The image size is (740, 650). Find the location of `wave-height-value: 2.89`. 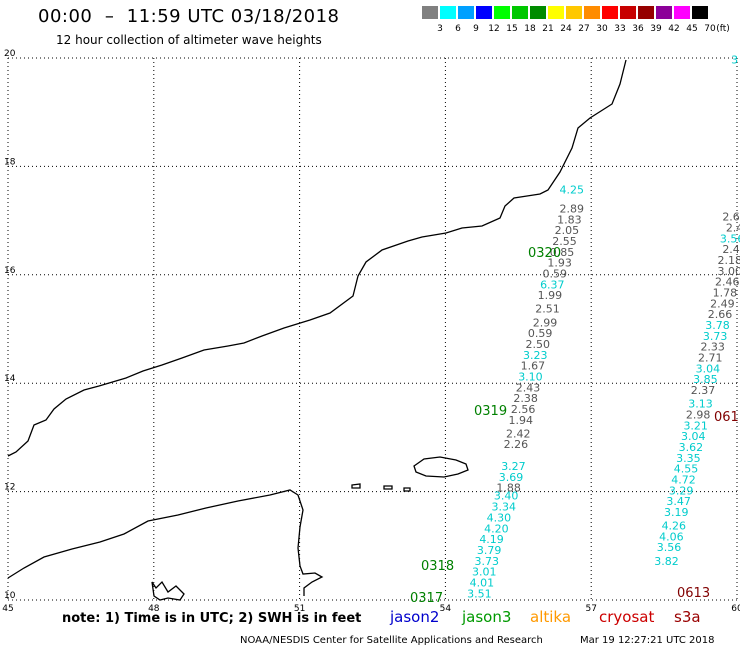

wave-height-value: 2.89 is located at coordinates (572, 208).